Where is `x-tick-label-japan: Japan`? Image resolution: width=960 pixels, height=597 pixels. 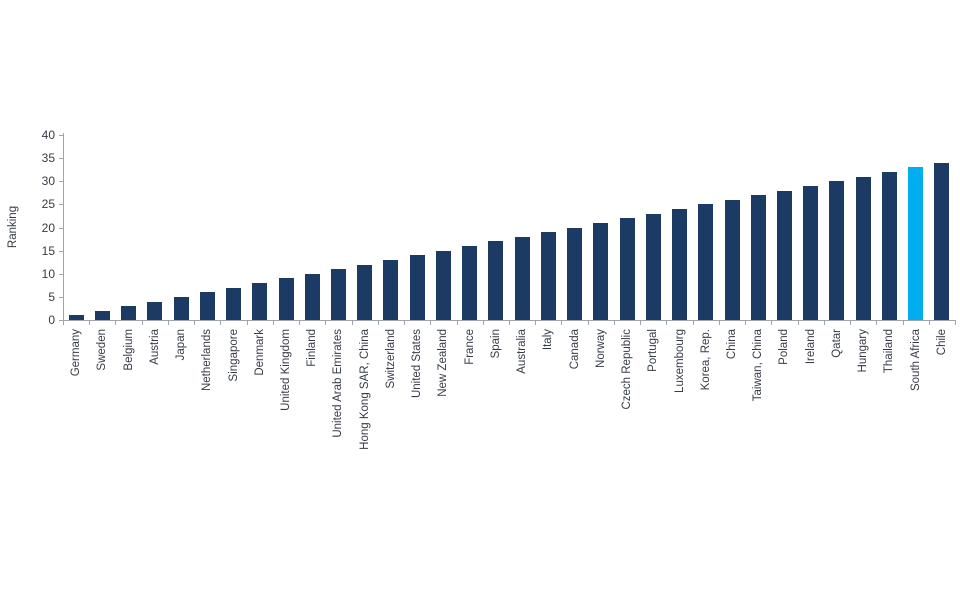
x-tick-label-japan: Japan is located at coordinates (181, 345).